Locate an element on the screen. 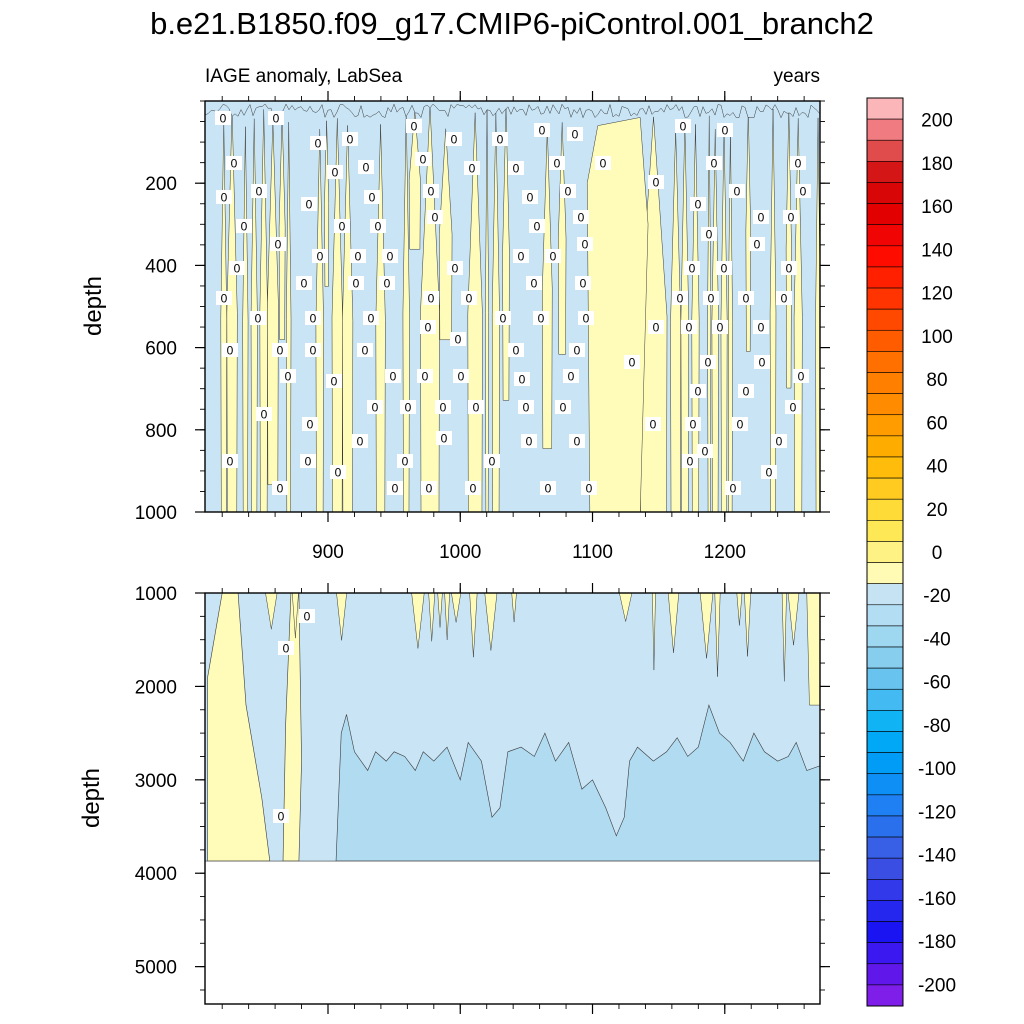 The image size is (1024, 1024). colorbar-label: 200 is located at coordinates (937, 121).